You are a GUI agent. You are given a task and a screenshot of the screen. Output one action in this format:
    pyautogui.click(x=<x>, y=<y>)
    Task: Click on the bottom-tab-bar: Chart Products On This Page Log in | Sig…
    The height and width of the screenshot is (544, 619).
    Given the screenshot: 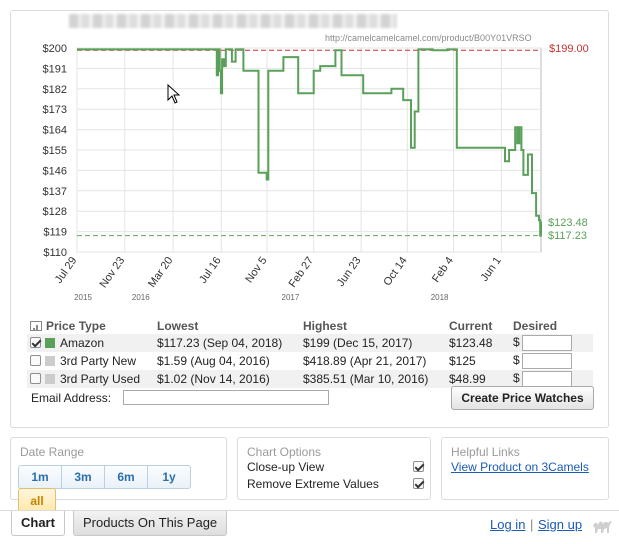 What is the action you would take?
    pyautogui.click(x=309, y=527)
    